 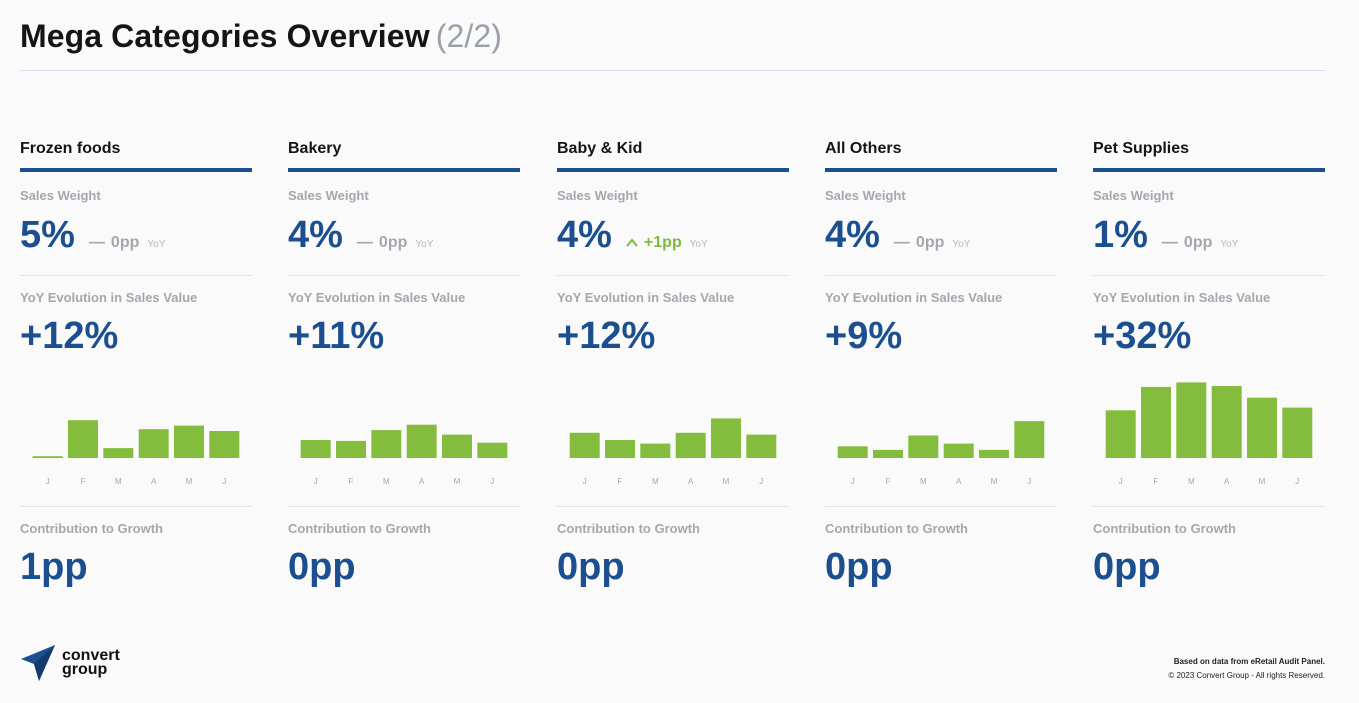 What do you see at coordinates (863, 148) in the screenshot?
I see `category-name: All Others` at bounding box center [863, 148].